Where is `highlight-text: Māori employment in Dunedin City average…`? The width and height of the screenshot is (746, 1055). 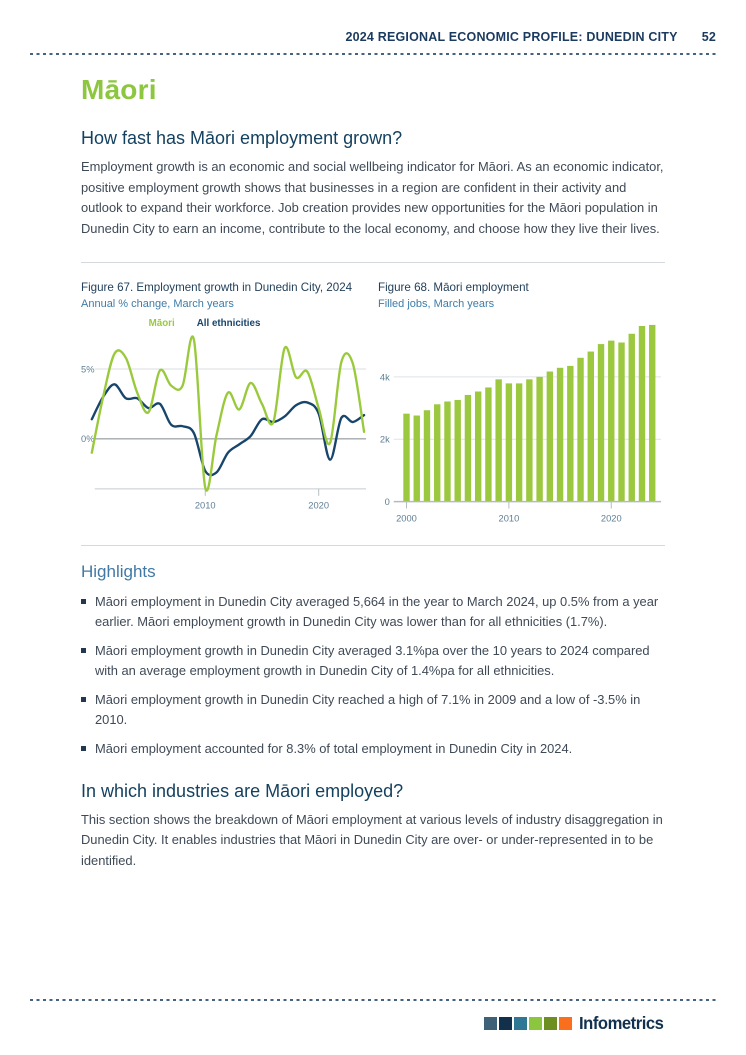 highlight-text: Māori employment in Dunedin City average… is located at coordinates (377, 611).